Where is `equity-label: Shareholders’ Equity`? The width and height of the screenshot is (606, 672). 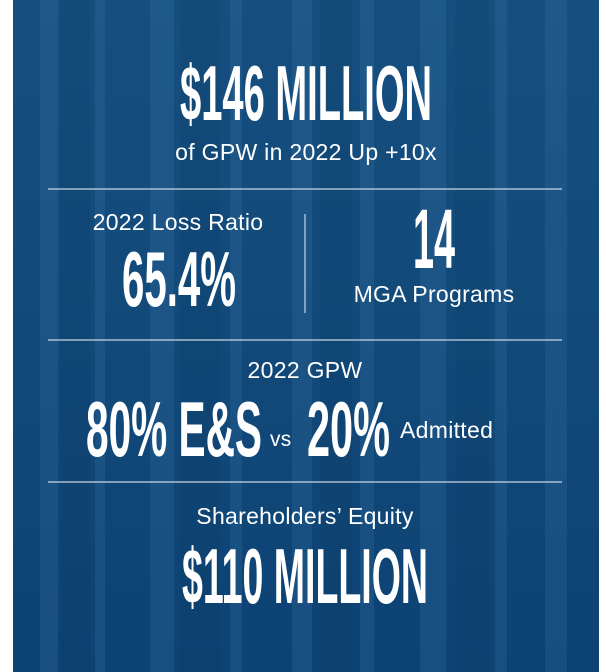
equity-label: Shareholders’ Equity is located at coordinates (305, 516).